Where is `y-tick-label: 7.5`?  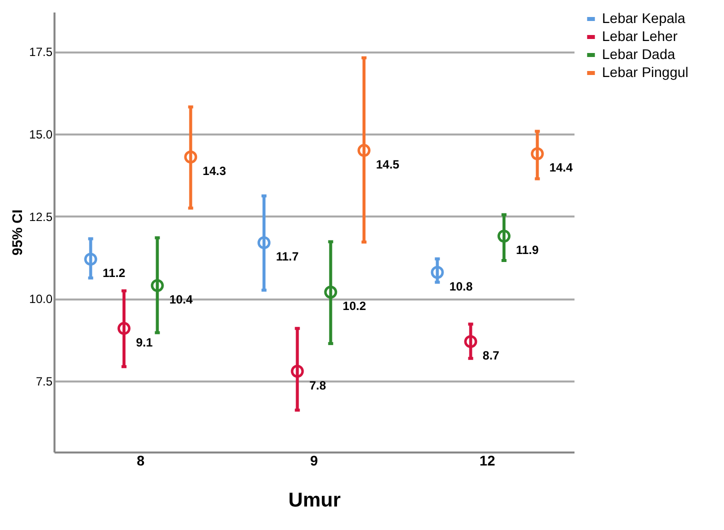 y-tick-label: 7.5 is located at coordinates (44, 381).